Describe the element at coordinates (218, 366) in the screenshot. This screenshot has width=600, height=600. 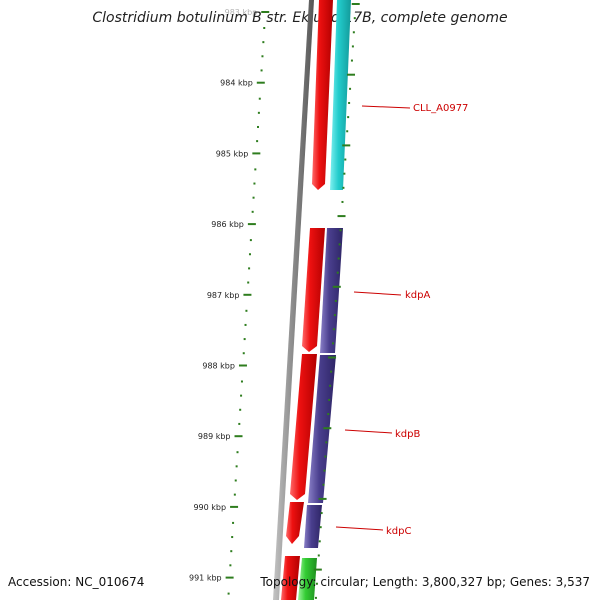
I see `tick-label: 988 kbp` at that location.